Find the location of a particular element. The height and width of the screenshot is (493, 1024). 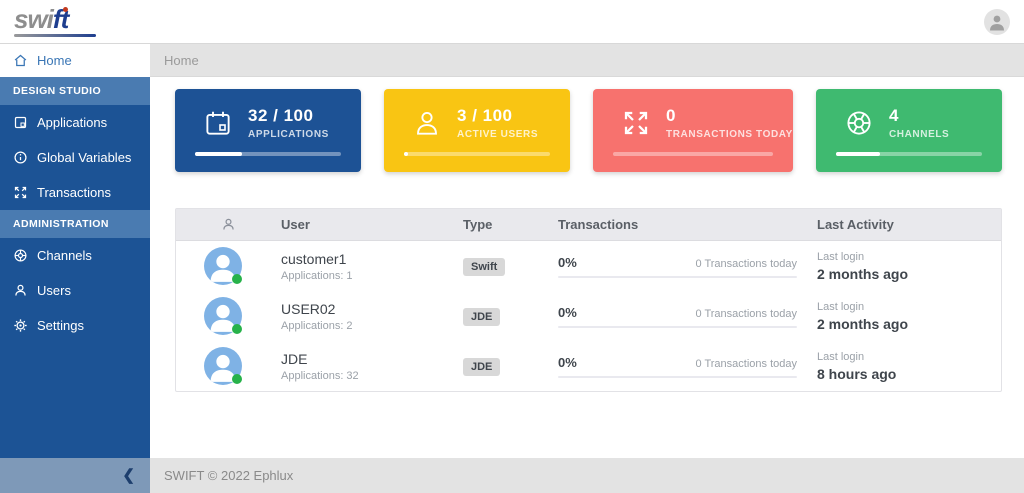

sidebar-collapse-button is located at coordinates (75, 475).